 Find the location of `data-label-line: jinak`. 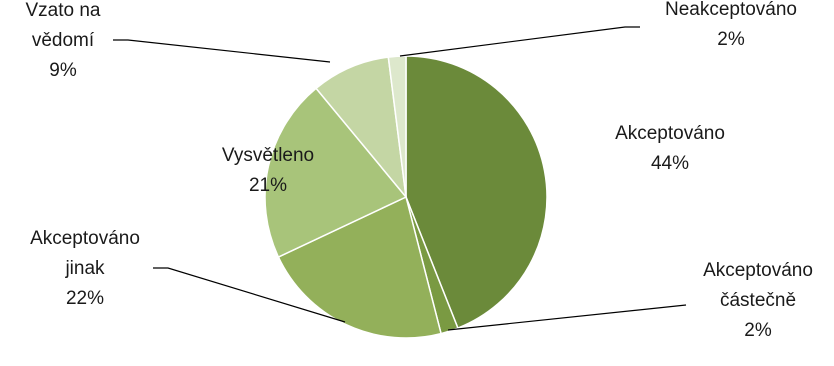

data-label-line: jinak is located at coordinates (84, 268).